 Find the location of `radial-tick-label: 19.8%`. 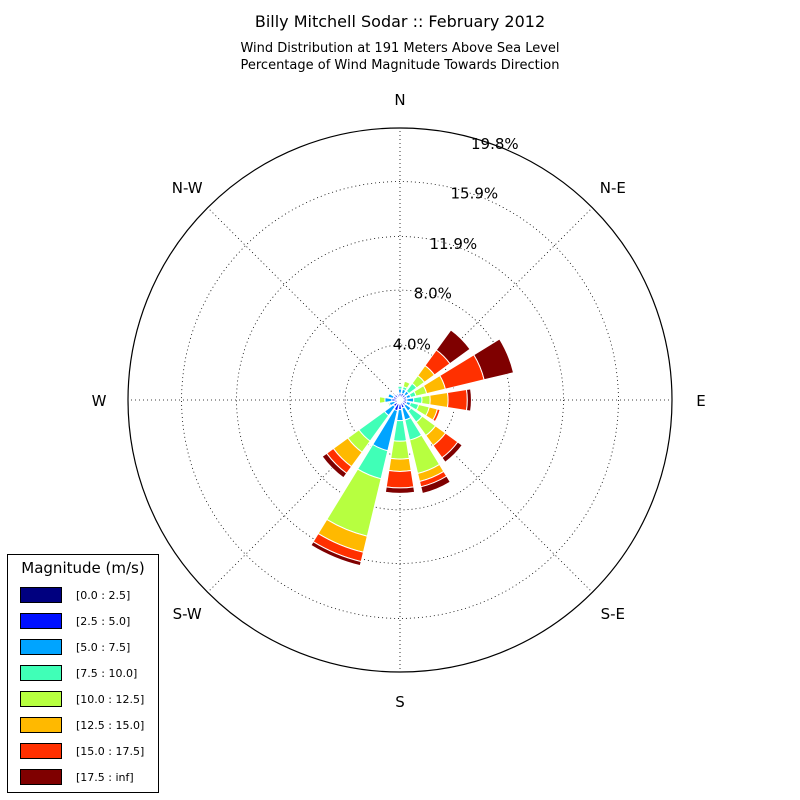

radial-tick-label: 19.8% is located at coordinates (495, 144).